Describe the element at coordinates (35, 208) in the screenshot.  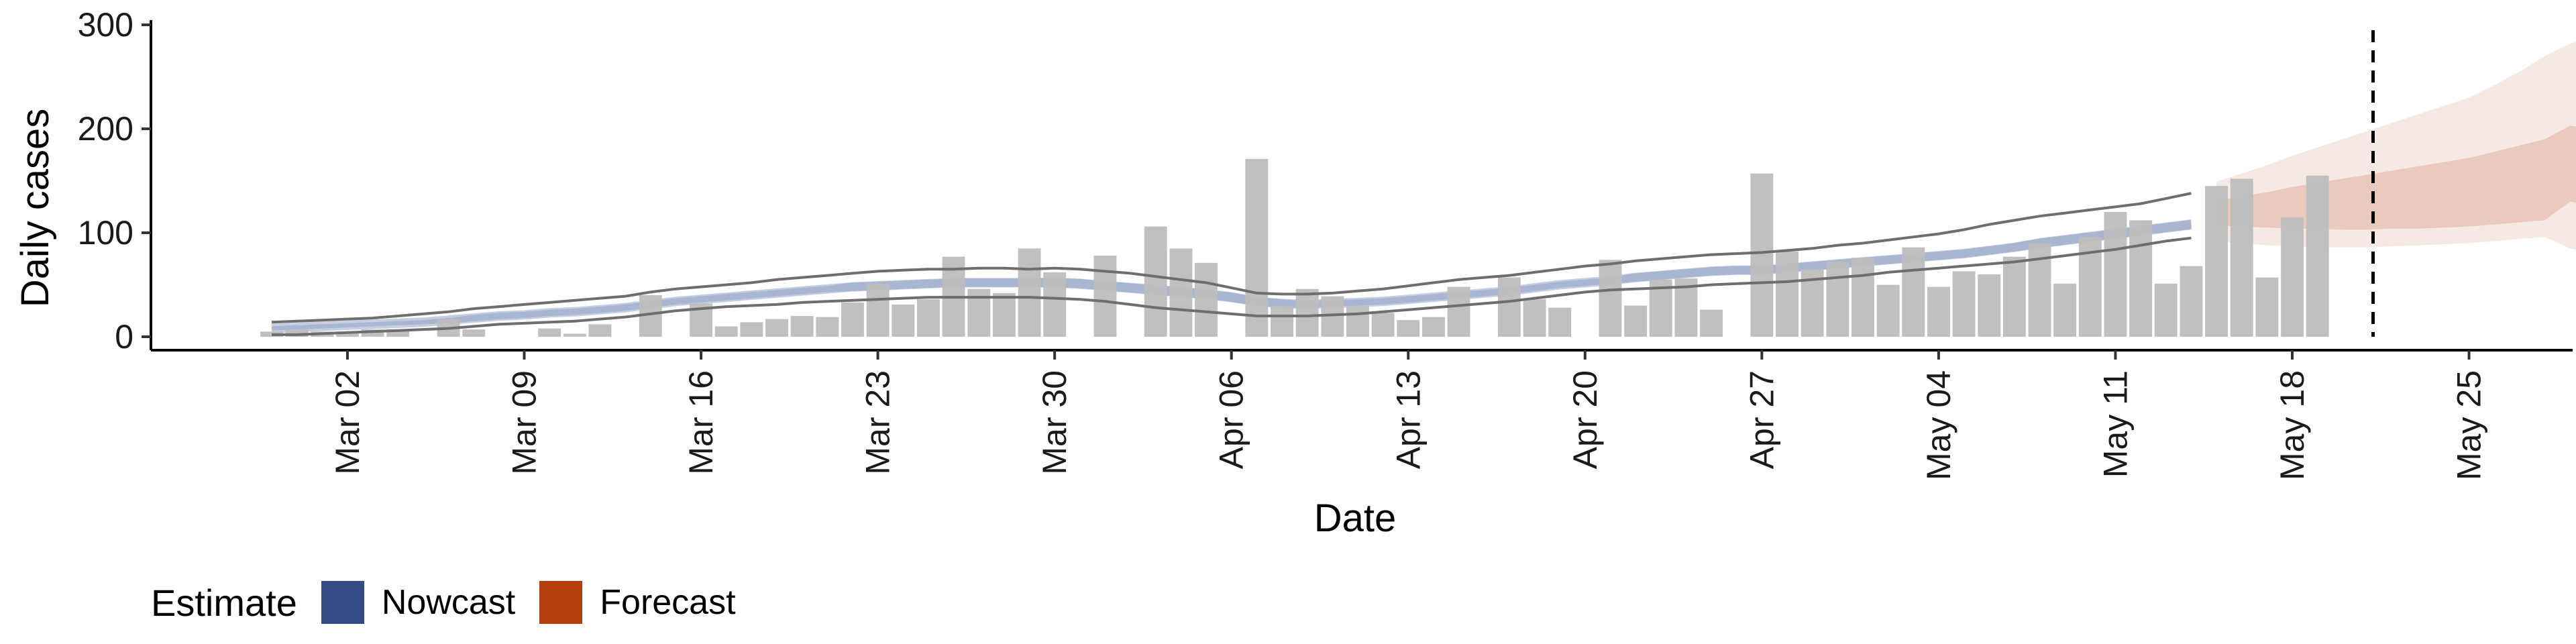
I see `y-axis-title: Daily cases` at that location.